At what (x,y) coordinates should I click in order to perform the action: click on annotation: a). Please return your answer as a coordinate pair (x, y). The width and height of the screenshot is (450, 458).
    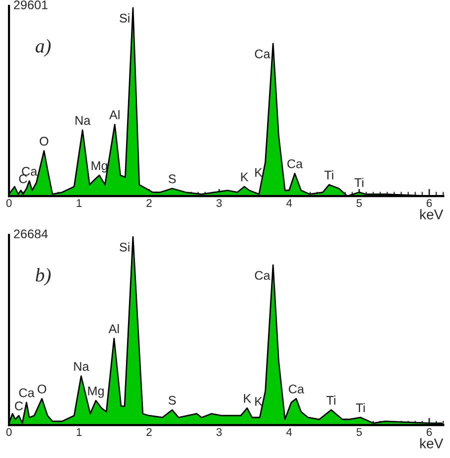
    Looking at the image, I should click on (43, 47).